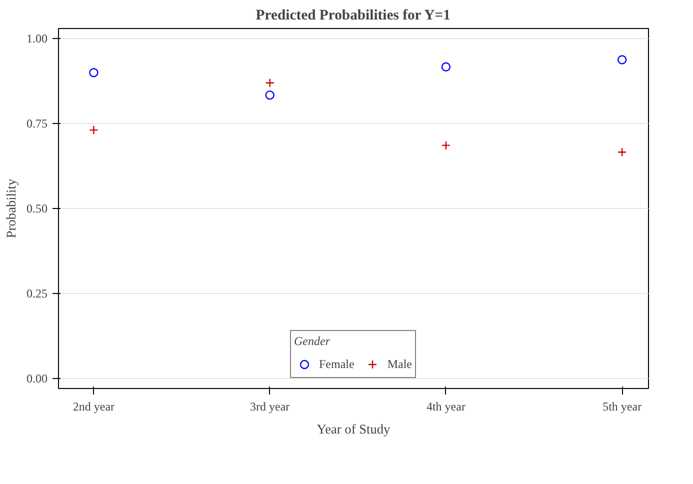  Describe the element at coordinates (353, 429) in the screenshot. I see `x-axis-title: Year of Study` at that location.